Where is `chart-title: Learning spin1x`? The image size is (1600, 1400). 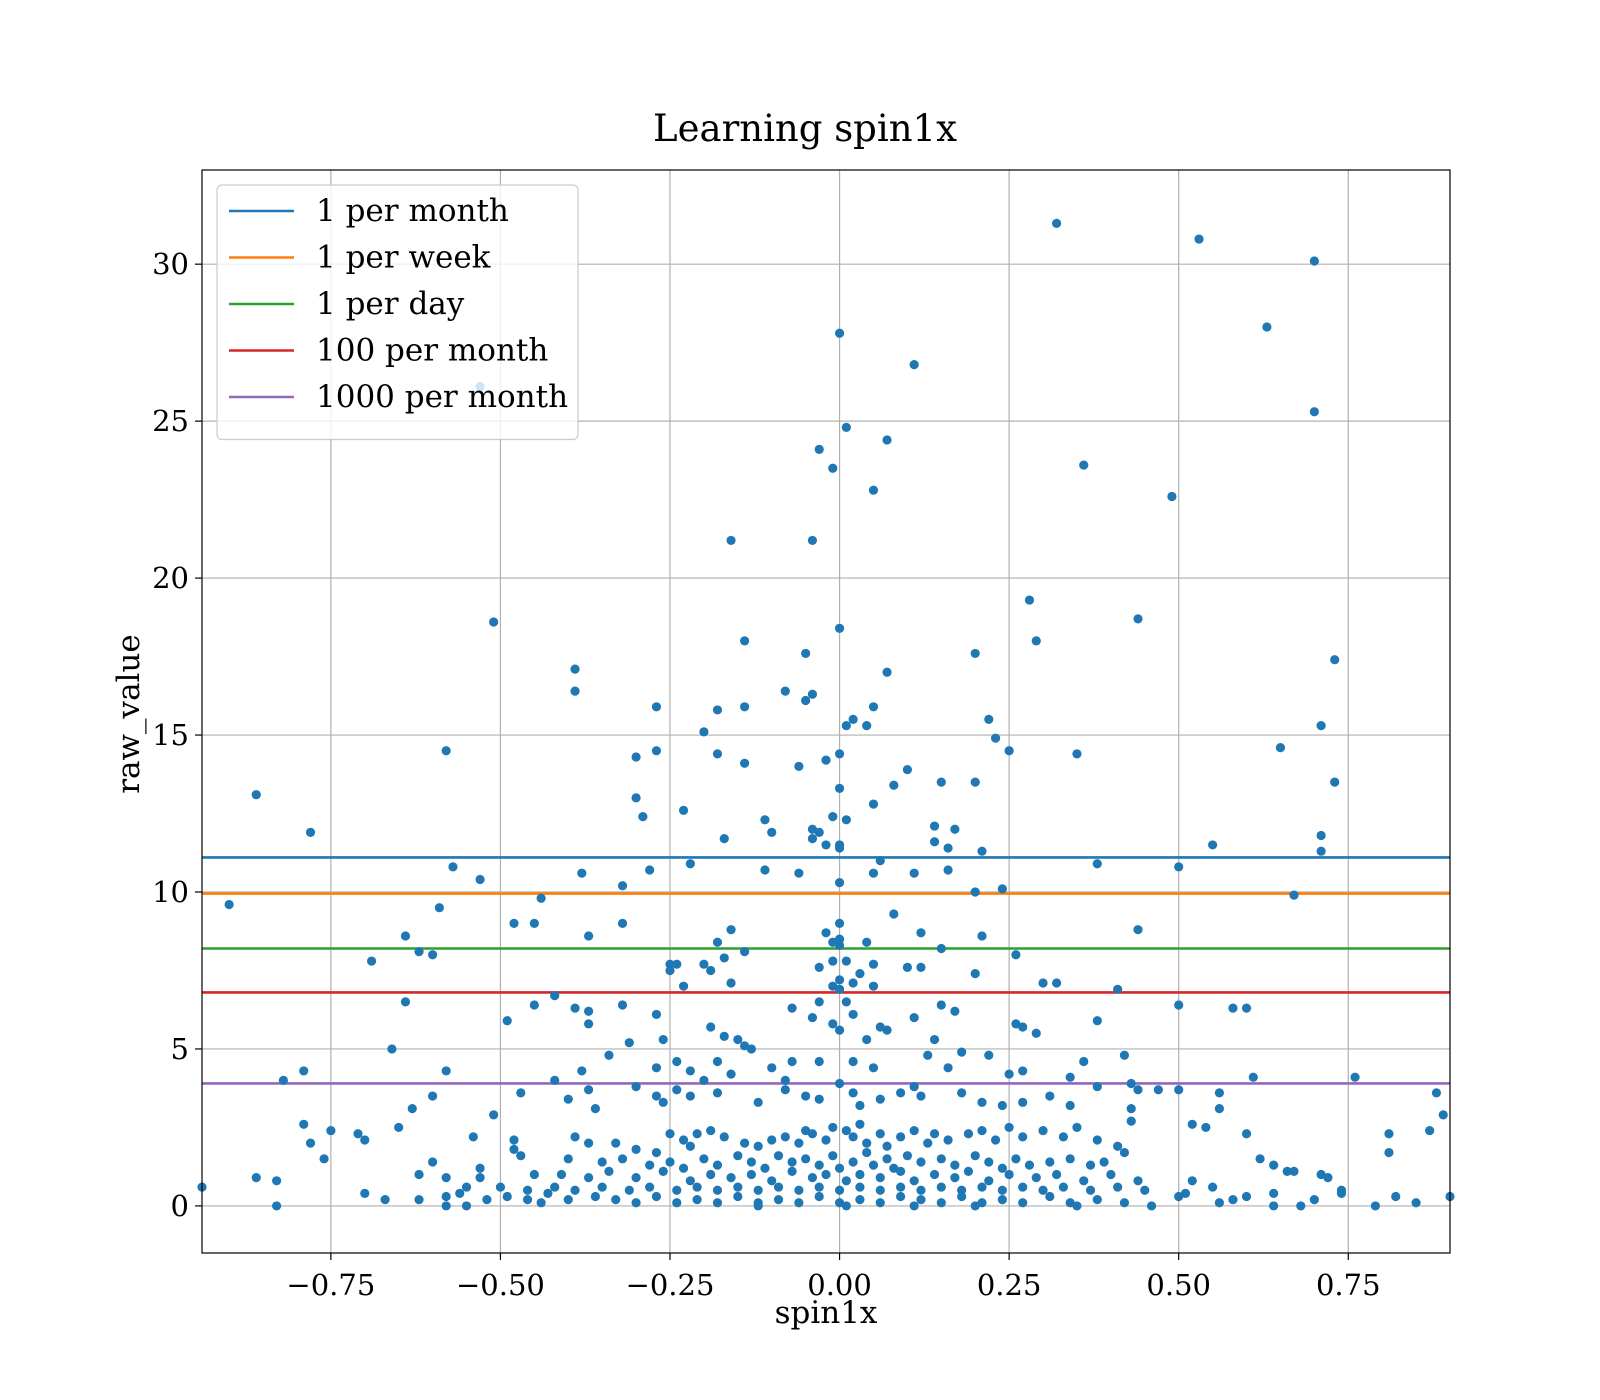
chart-title: Learning spin1x is located at coordinates (805, 128).